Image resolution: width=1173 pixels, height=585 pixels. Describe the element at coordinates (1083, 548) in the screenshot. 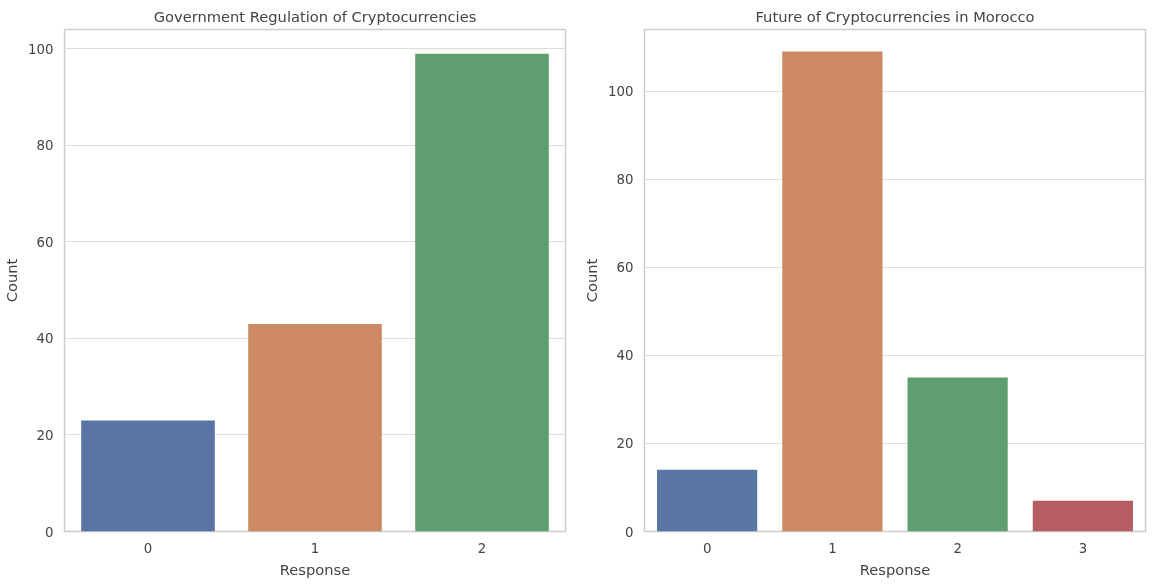

I see `x-tick-label: 3` at that location.